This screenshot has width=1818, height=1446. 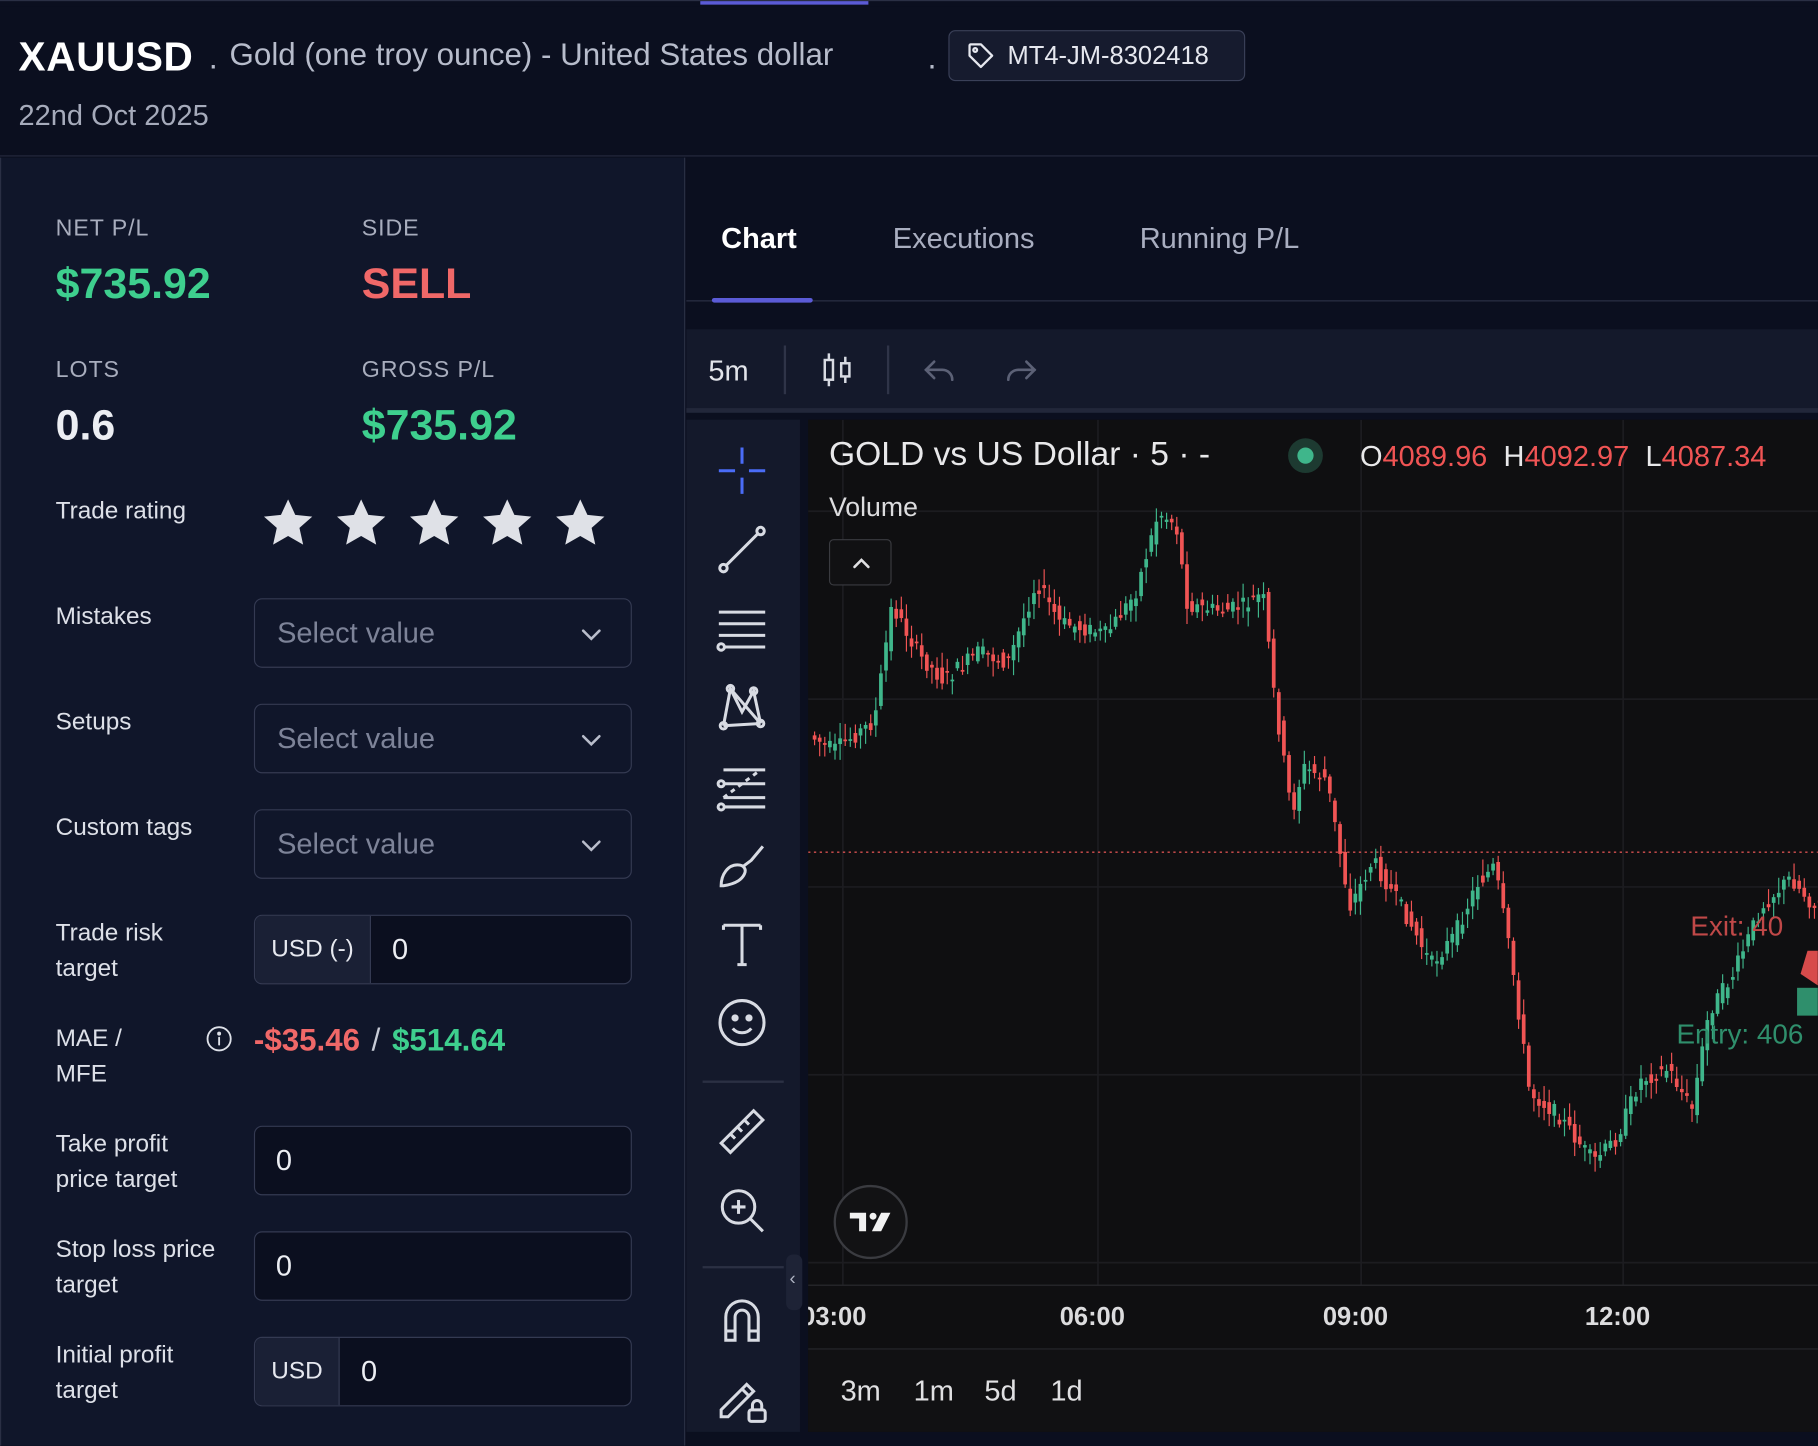 I want to click on fib-icon, so click(x=742, y=786).